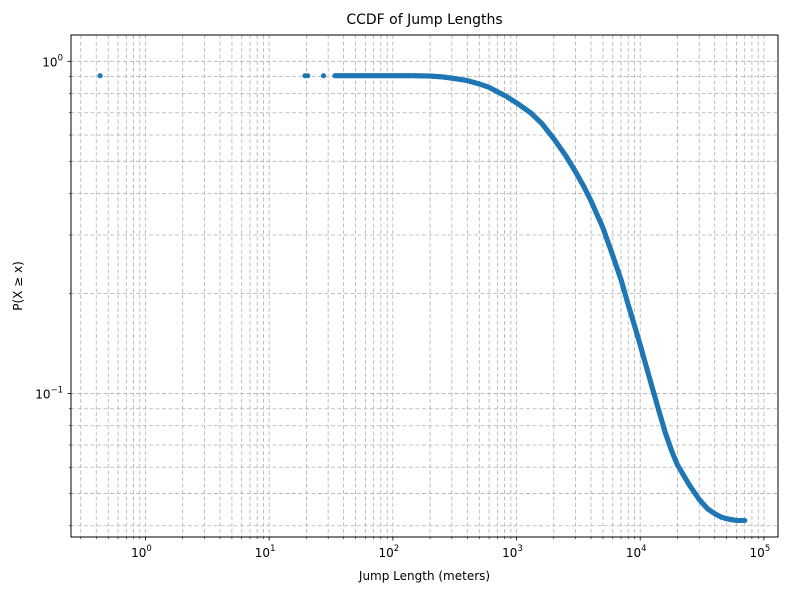 This screenshot has width=789, height=590. What do you see at coordinates (424, 20) in the screenshot?
I see `chart-title: CCDF of Jump Lengths` at bounding box center [424, 20].